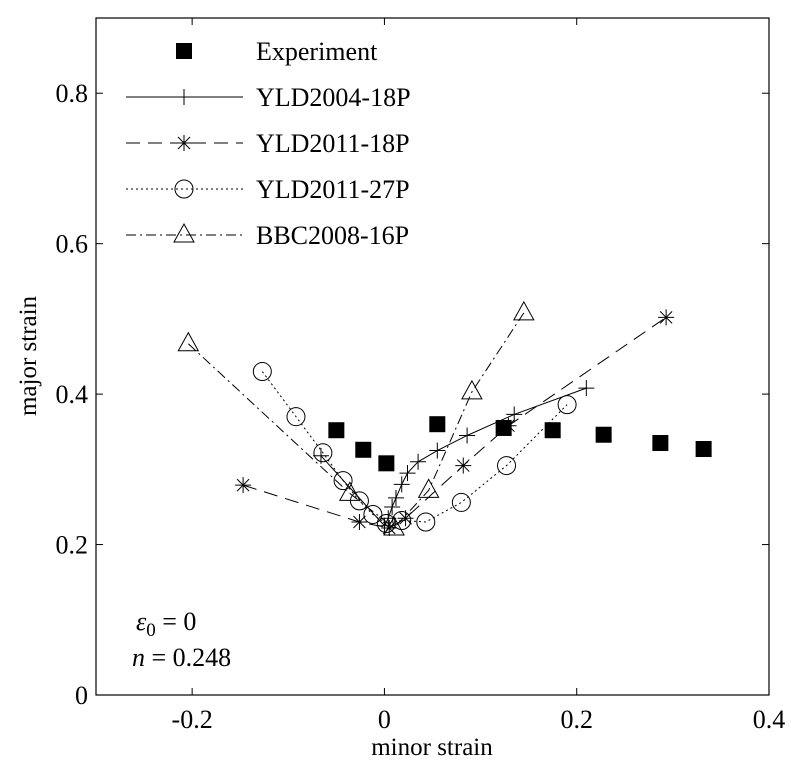 Image resolution: width=791 pixels, height=760 pixels. Describe the element at coordinates (141, 621) in the screenshot. I see `epsilon-symbol: ε` at that location.